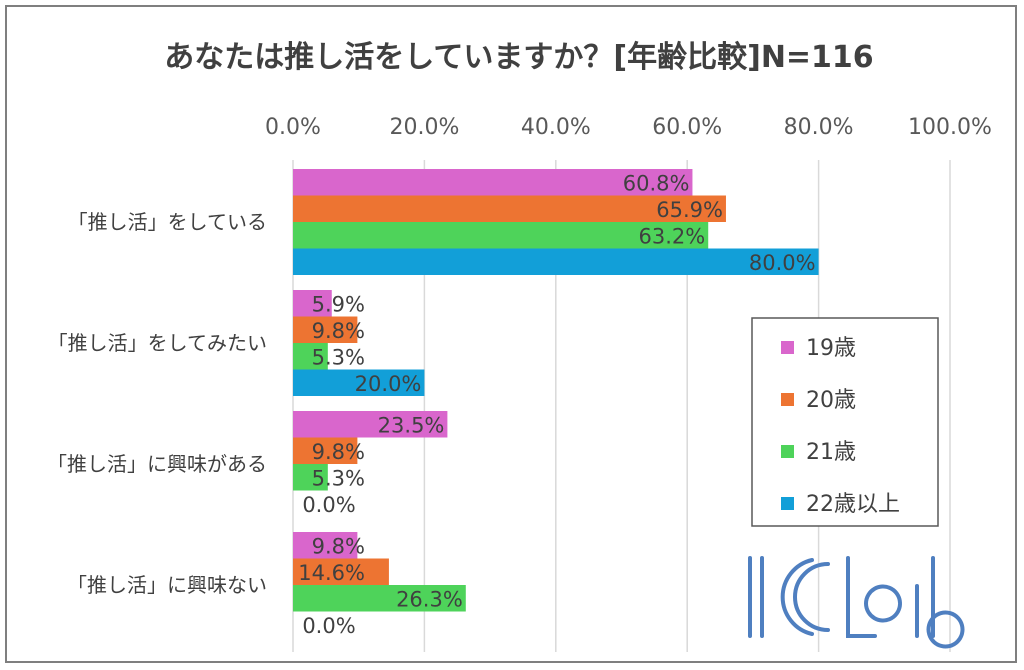 The width and height of the screenshot is (1024, 670). Describe the element at coordinates (831, 452) in the screenshot. I see `legend-label: 21歳` at that location.